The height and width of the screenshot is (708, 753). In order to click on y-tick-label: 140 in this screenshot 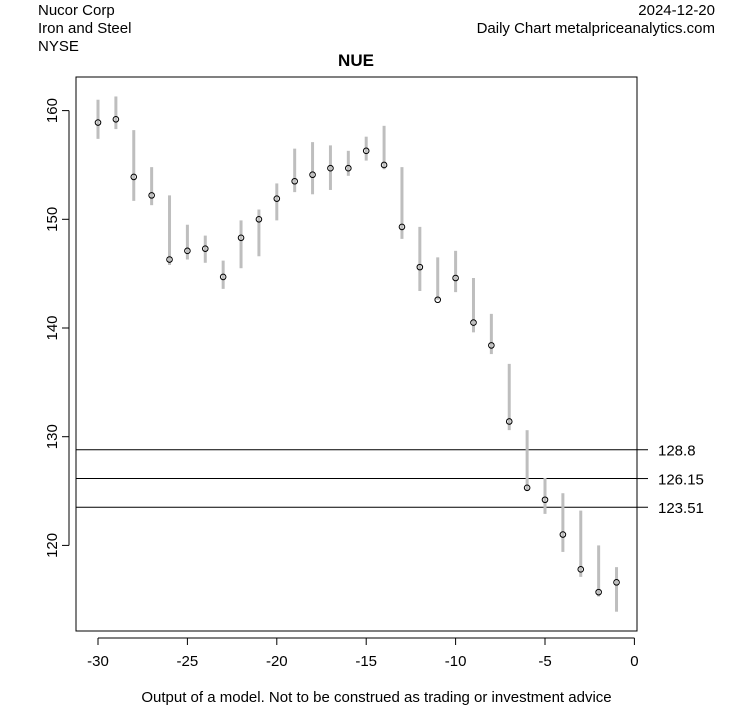, I will do `click(52, 327)`.